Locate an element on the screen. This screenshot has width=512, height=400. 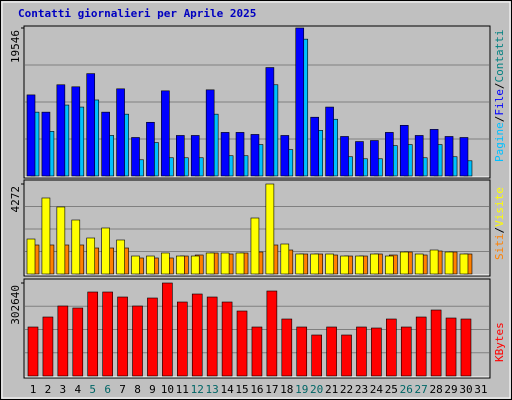
legend: Pagine/File/Contatti is located at coordinates (499, 96).